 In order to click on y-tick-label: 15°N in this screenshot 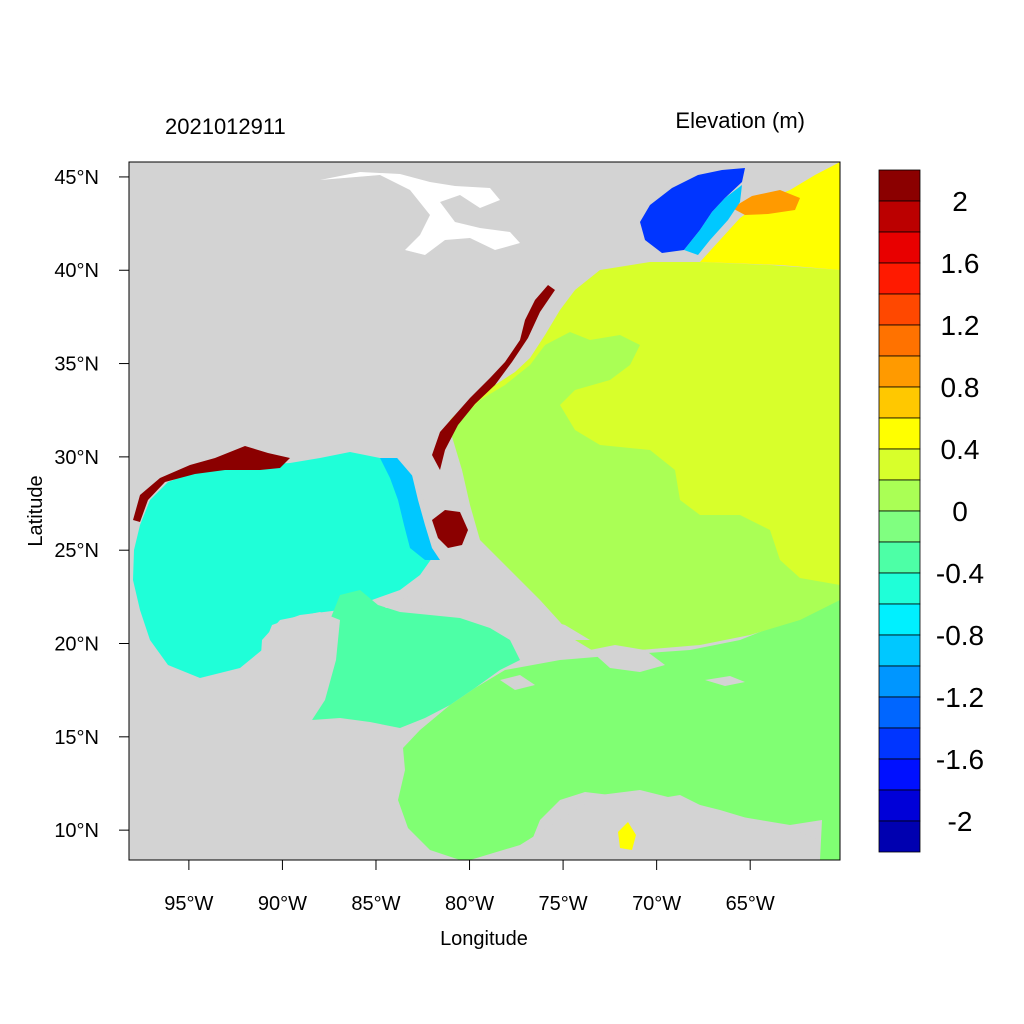, I will do `click(76, 738)`.